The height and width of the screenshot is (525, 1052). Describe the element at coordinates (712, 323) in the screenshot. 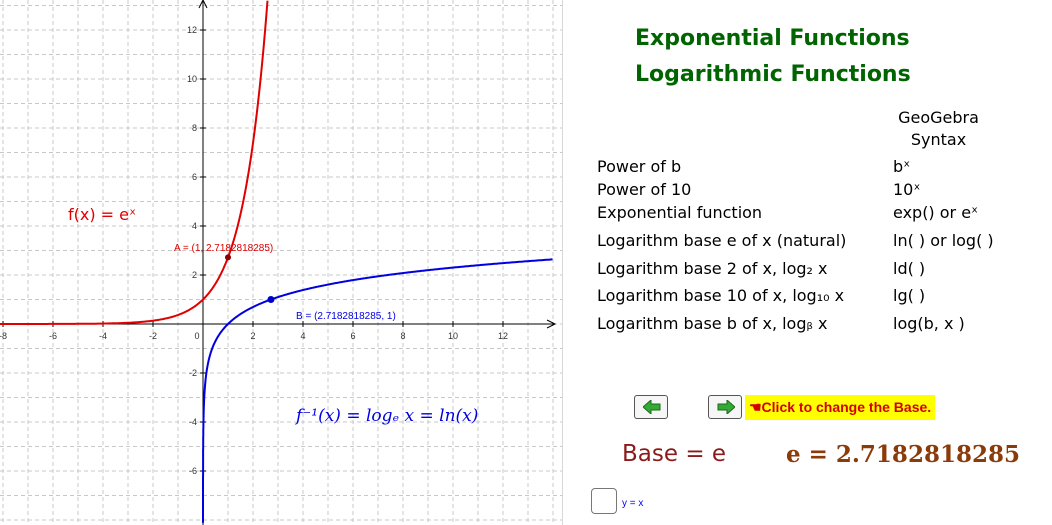

I see `row-label: Logarithm base b of x, logᵦ x` at that location.